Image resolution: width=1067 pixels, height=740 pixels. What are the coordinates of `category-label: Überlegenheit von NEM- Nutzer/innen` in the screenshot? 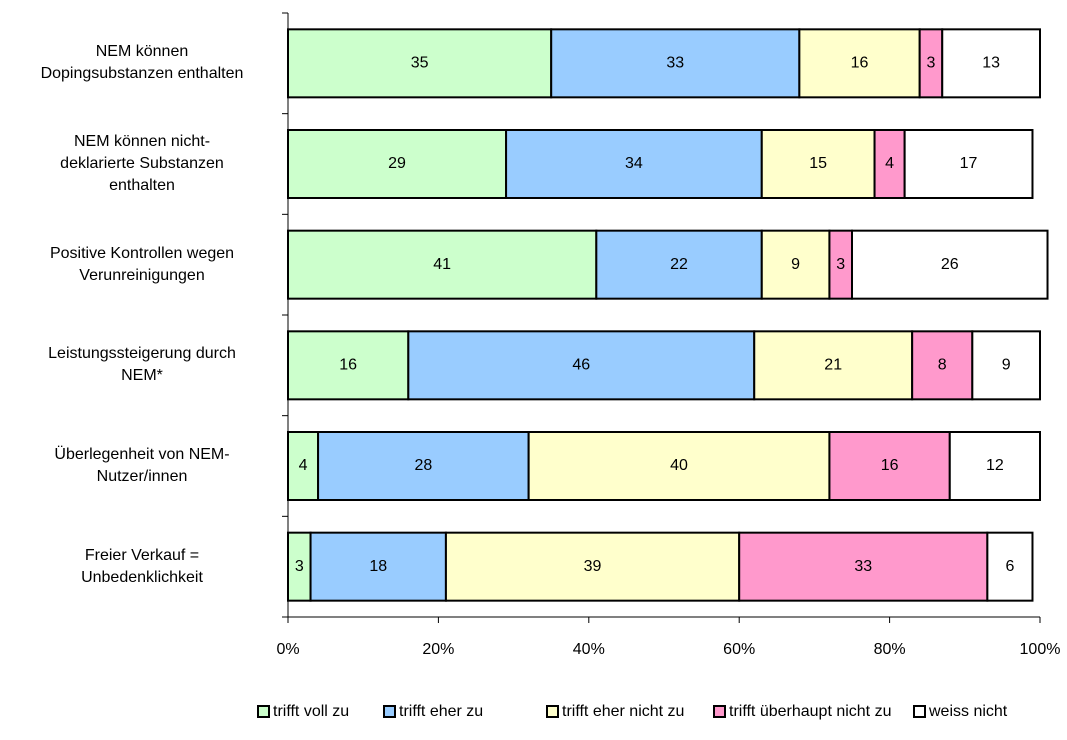 It's located at (142, 465).